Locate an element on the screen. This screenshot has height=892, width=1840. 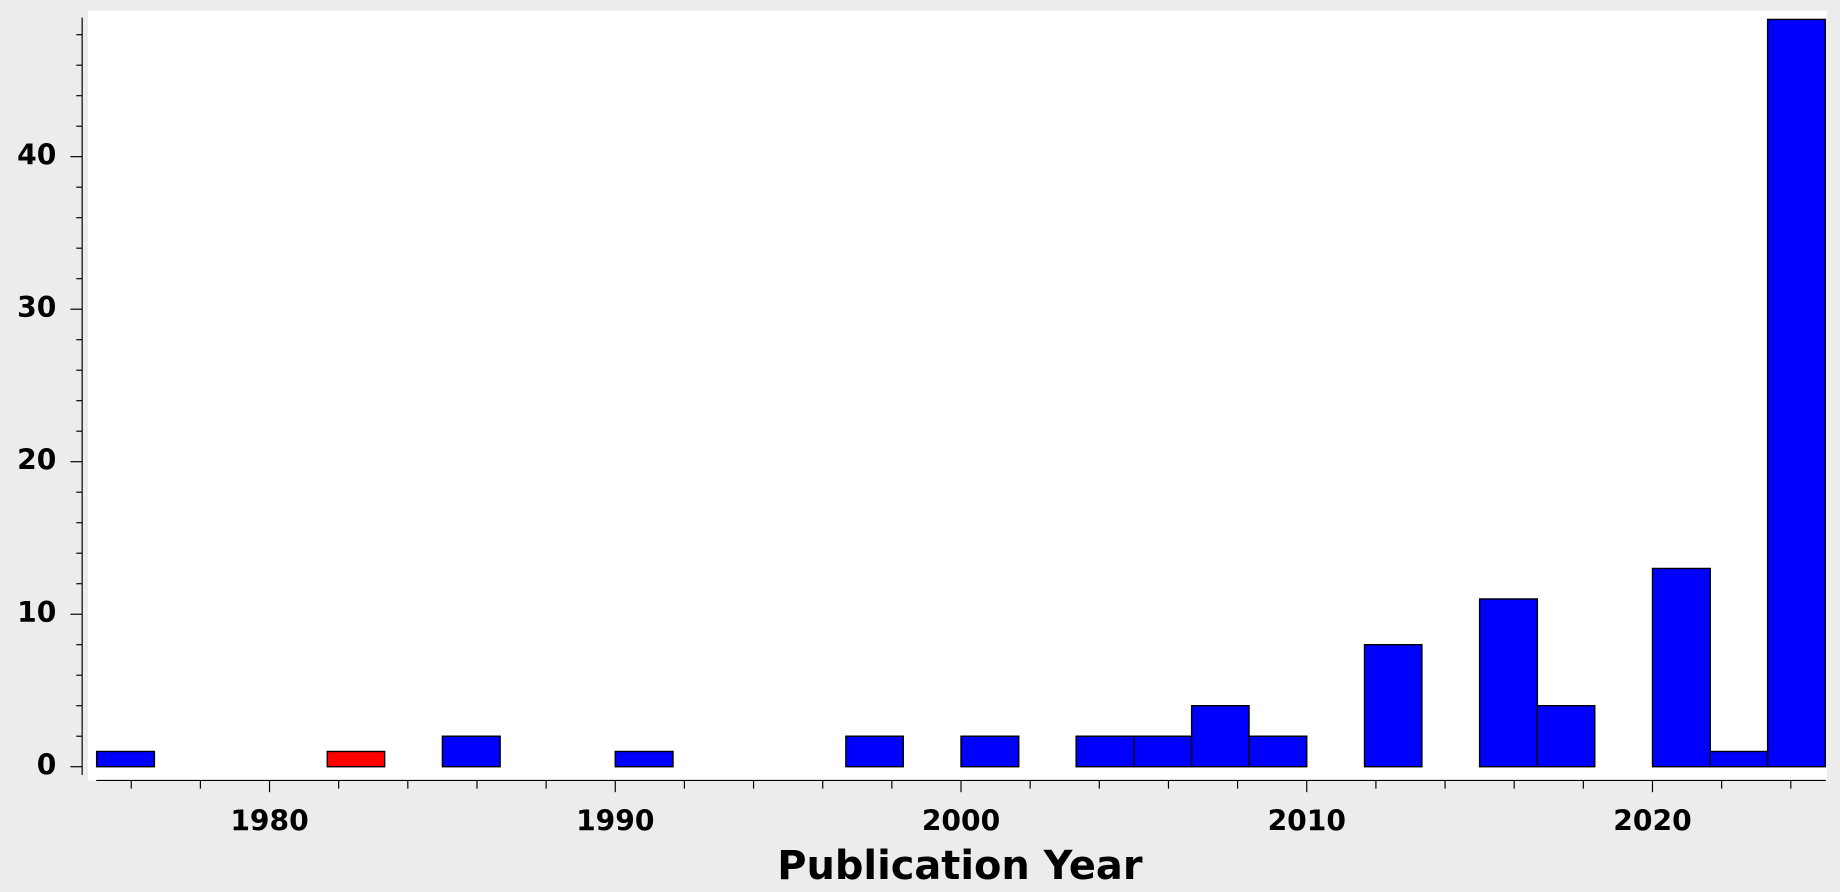
x-axis-title: Publication Year is located at coordinates (960, 866).